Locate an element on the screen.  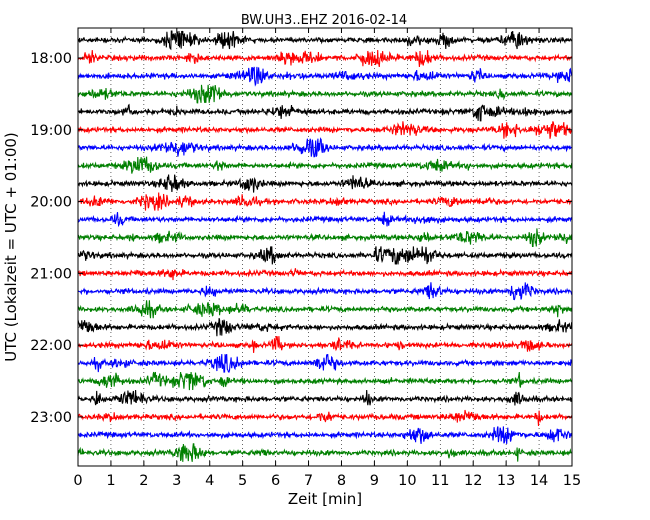
y-tick-label: 23:00 is located at coordinates (51, 418).